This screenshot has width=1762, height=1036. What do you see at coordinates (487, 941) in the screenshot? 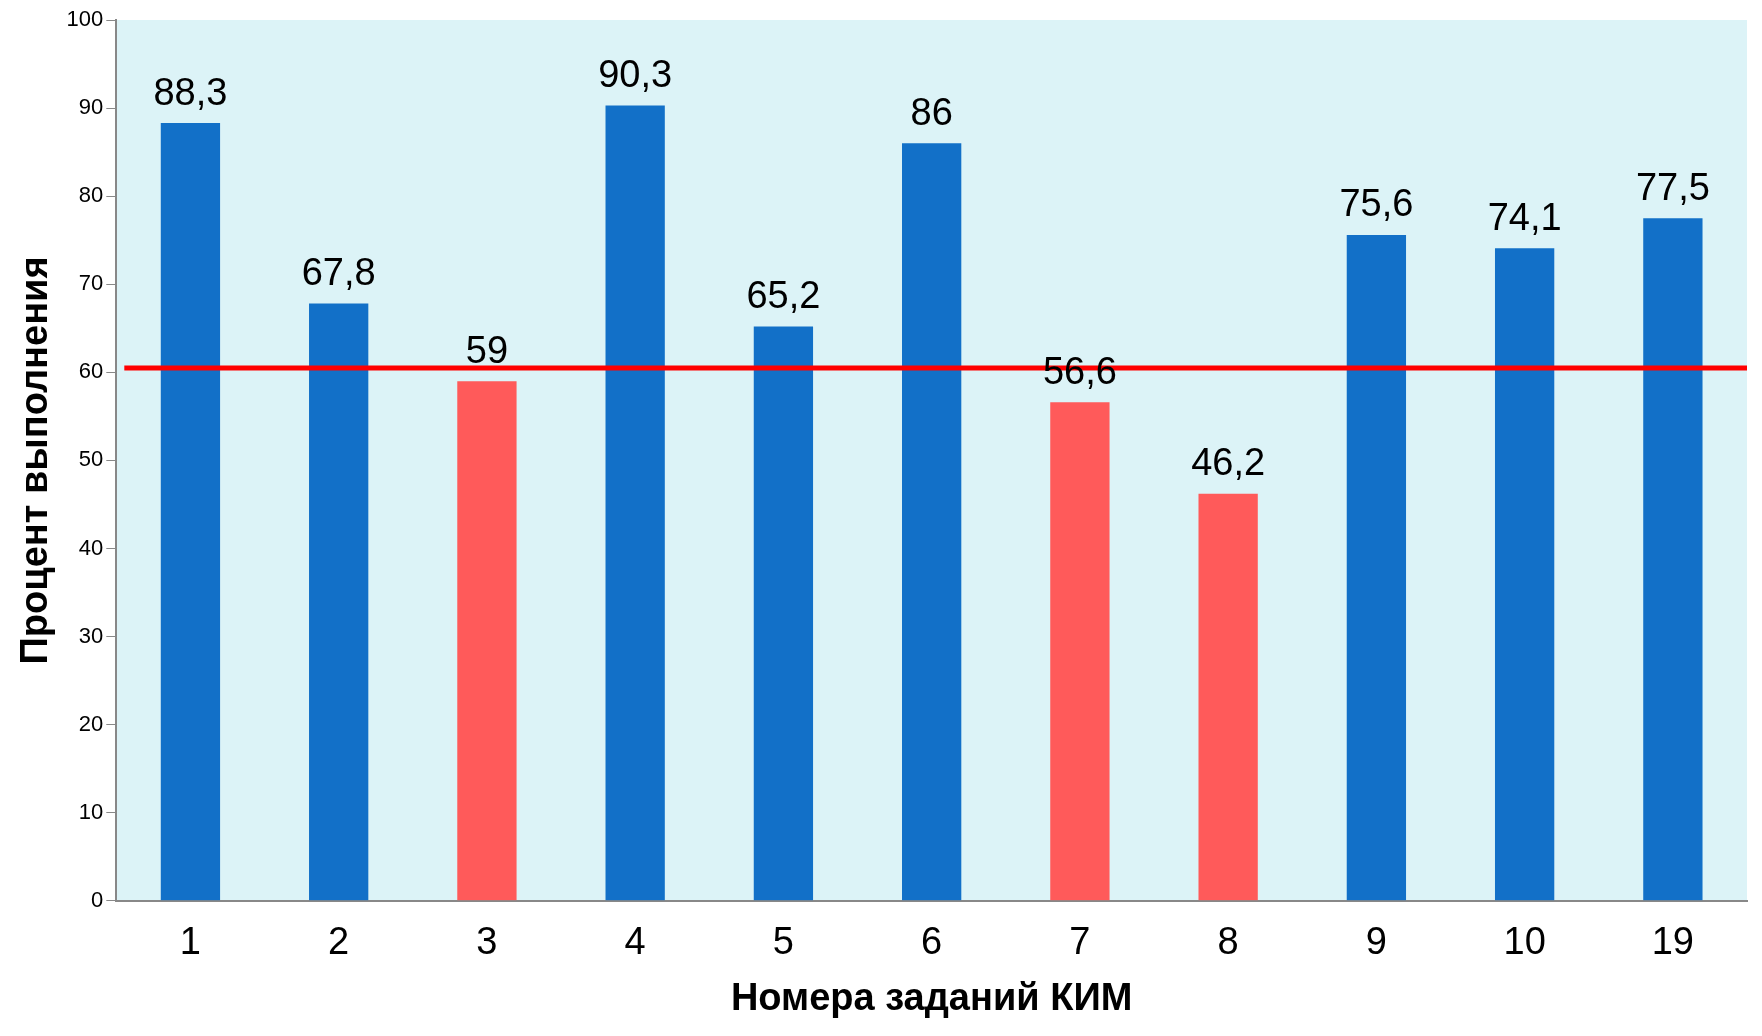
I see `x-tick-label: 3` at bounding box center [487, 941].